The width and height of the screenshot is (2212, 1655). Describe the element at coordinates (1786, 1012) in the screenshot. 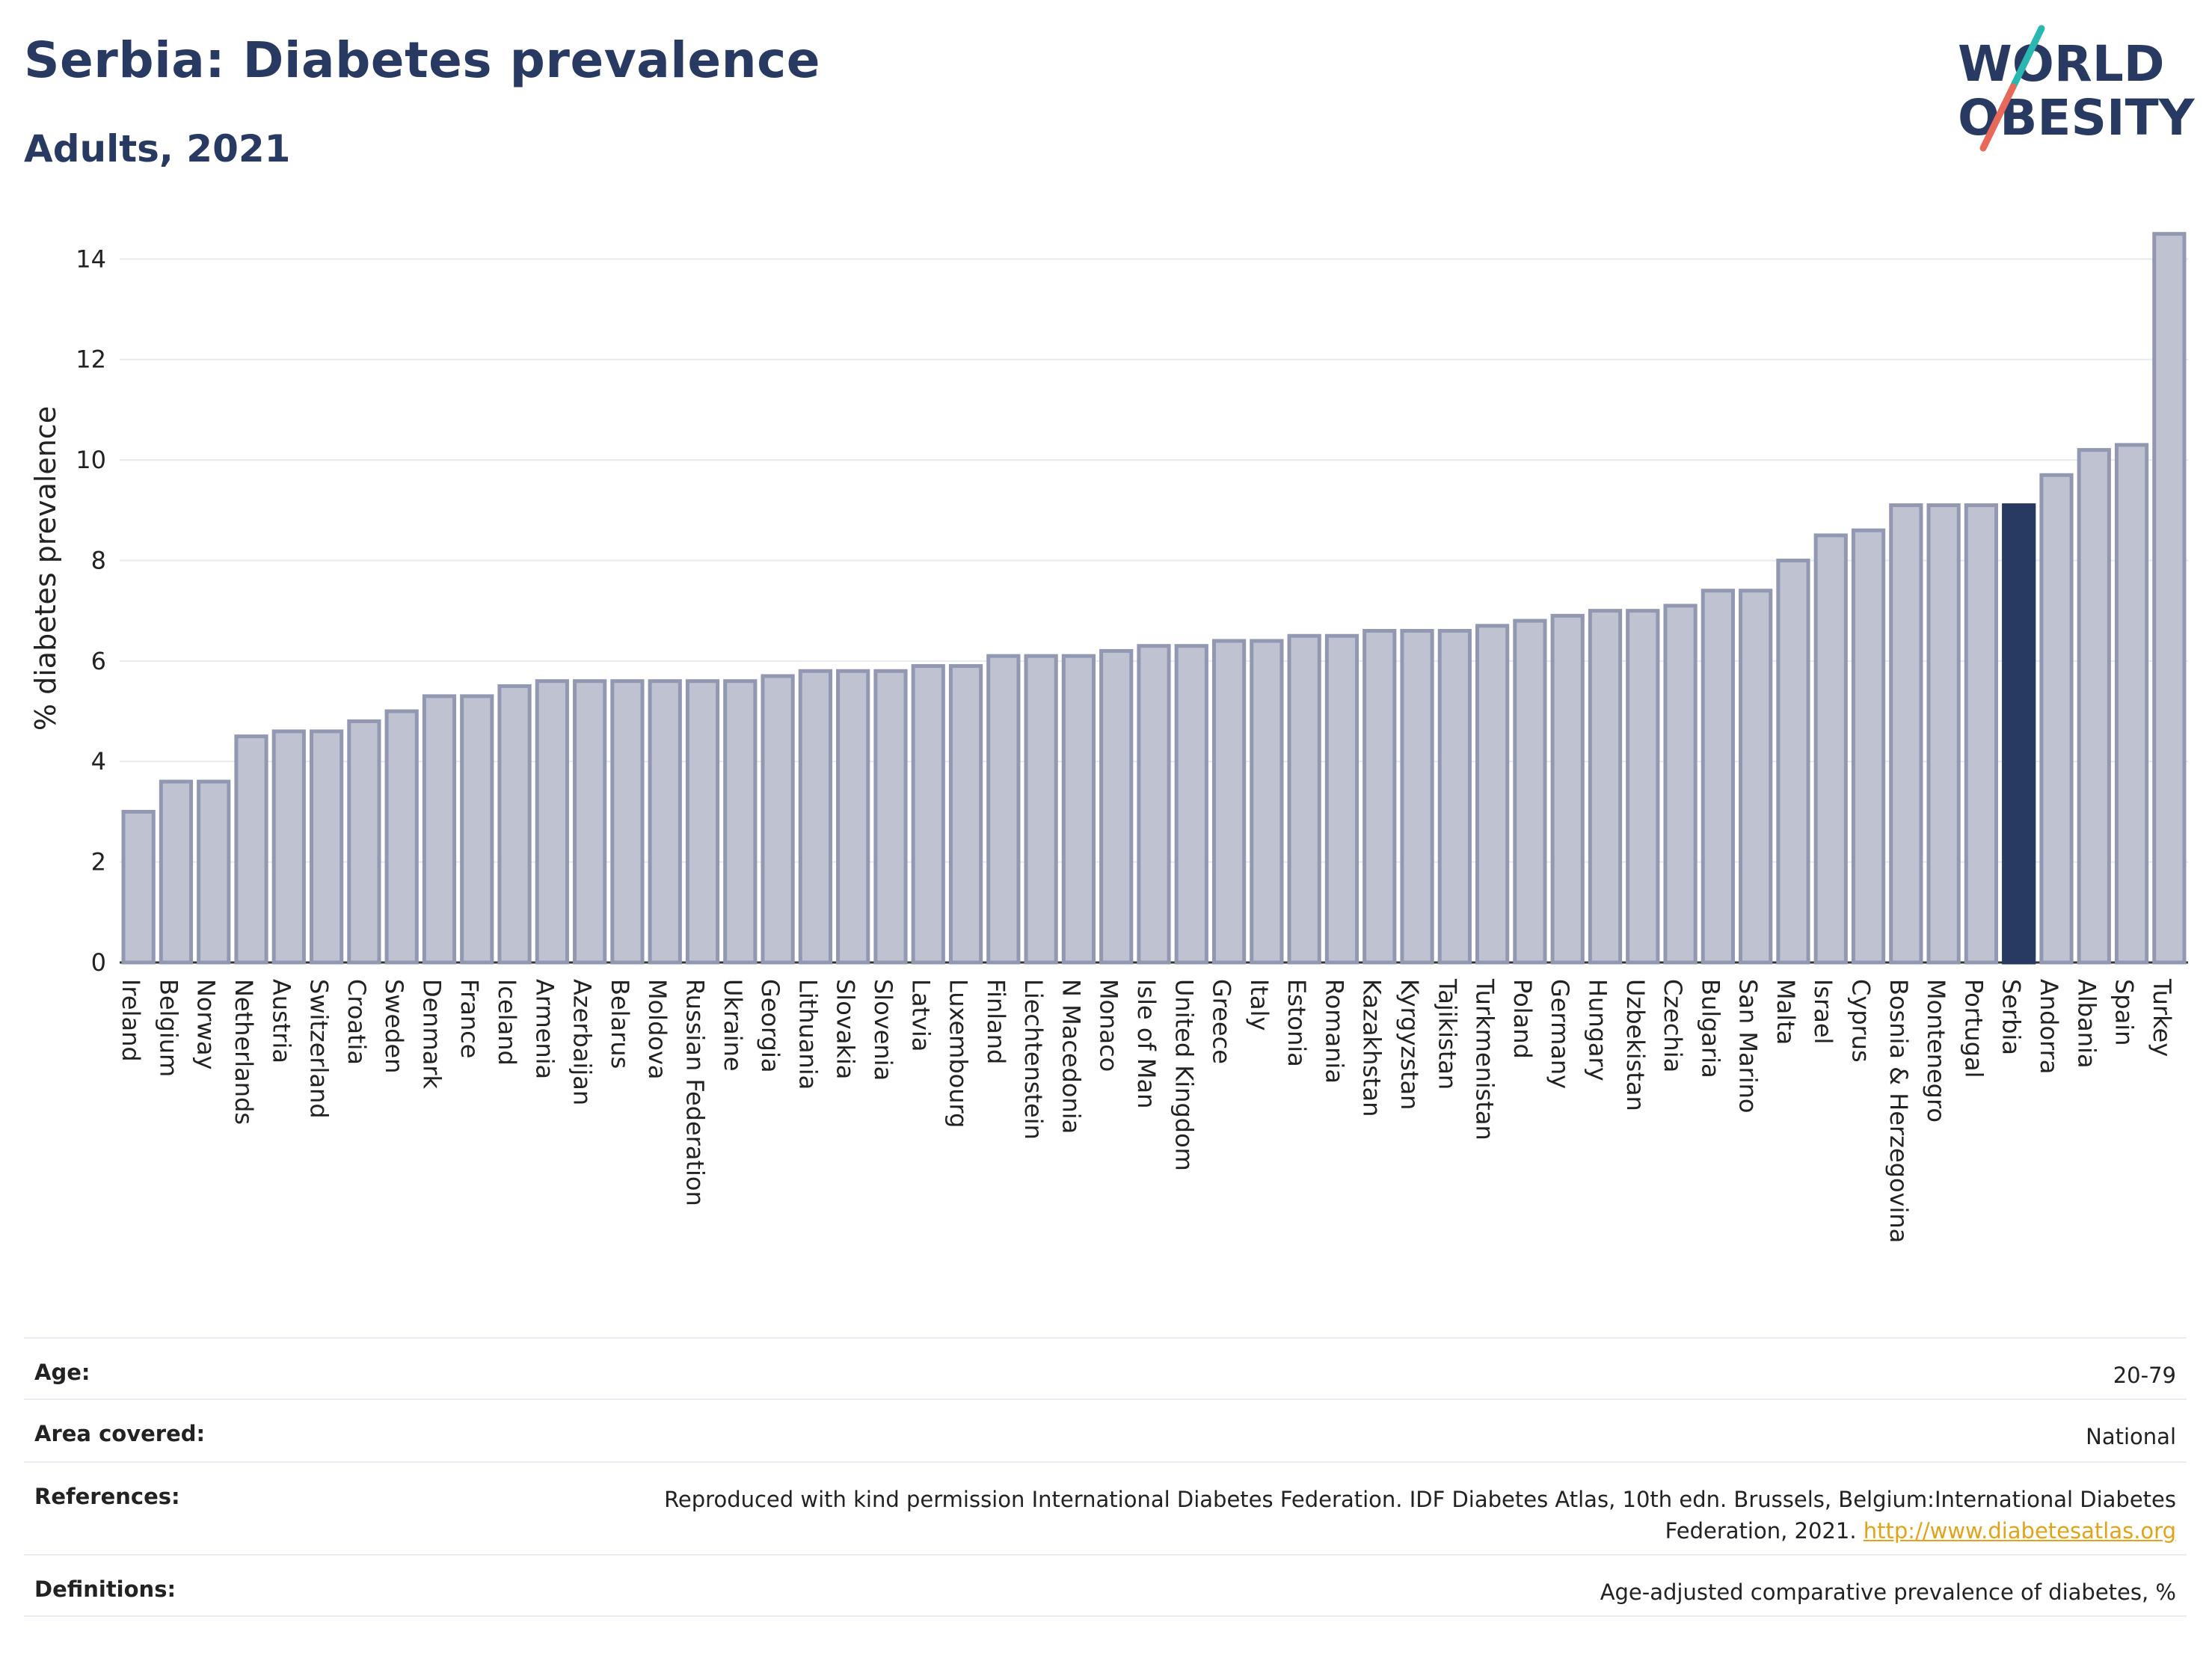

I see `x-tick-label: Malta` at that location.